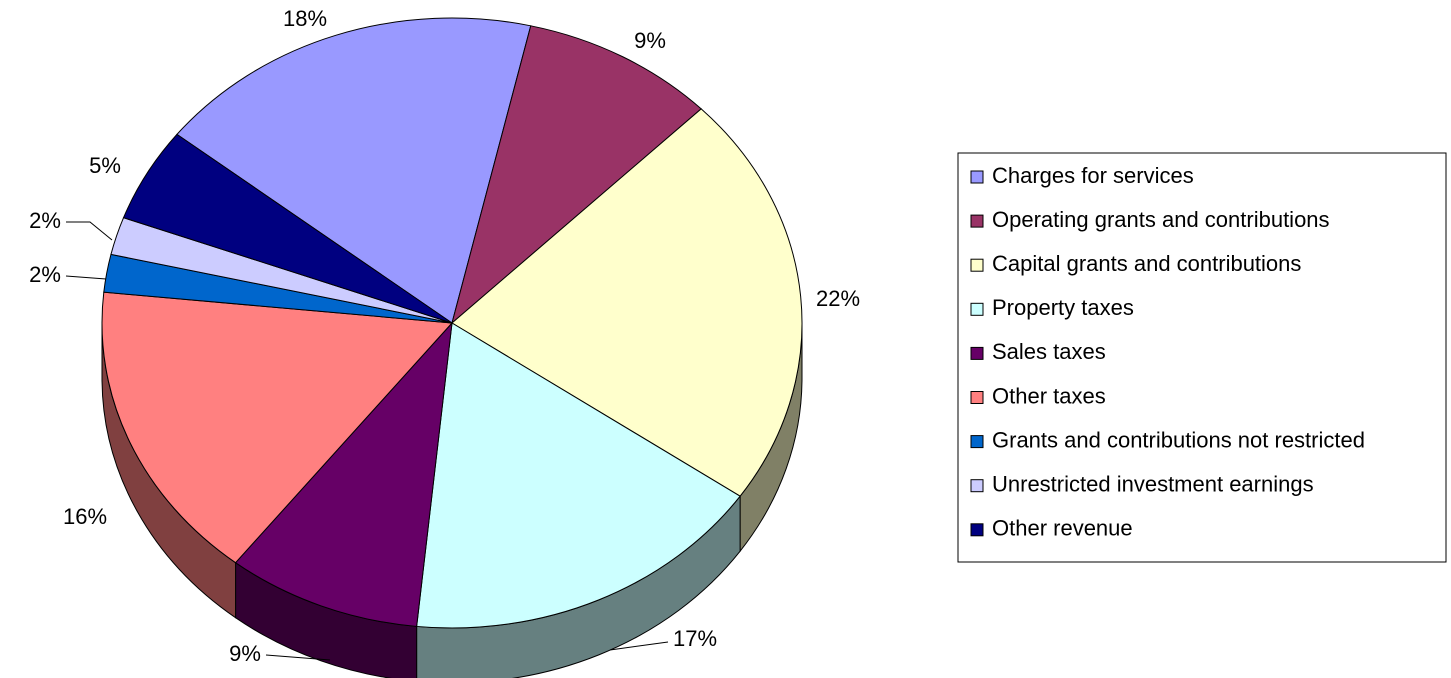 Image resolution: width=1451 pixels, height=678 pixels. What do you see at coordinates (305, 18) in the screenshot?
I see `data-label: 18%` at bounding box center [305, 18].